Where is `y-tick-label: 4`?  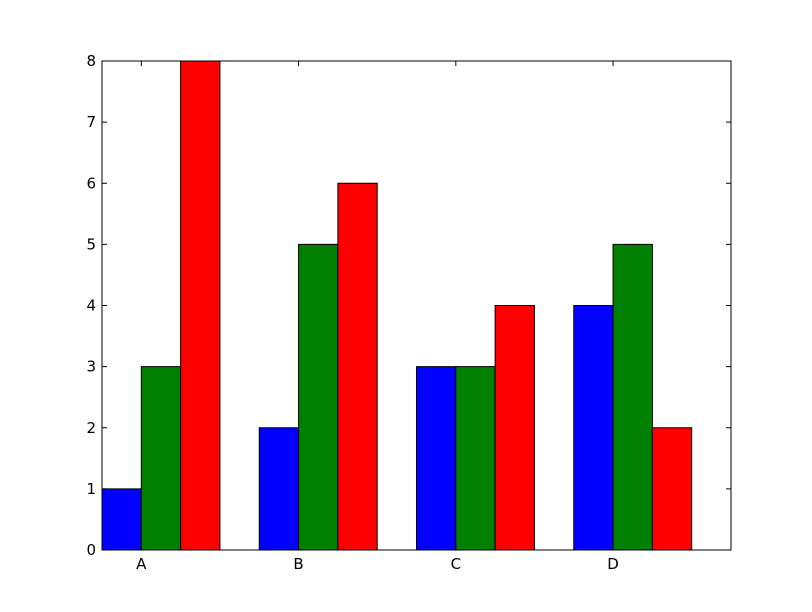
y-tick-label: 4 is located at coordinates (91, 306).